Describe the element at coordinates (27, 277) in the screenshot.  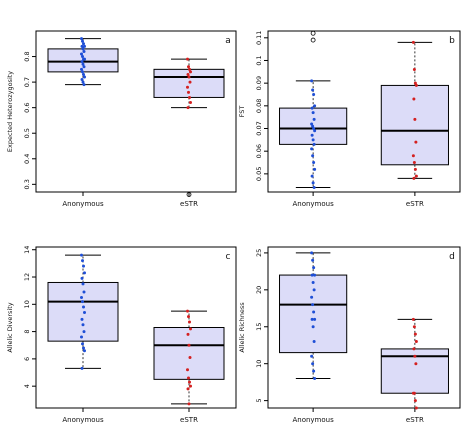
I see `y-tick-label: 12` at that location.